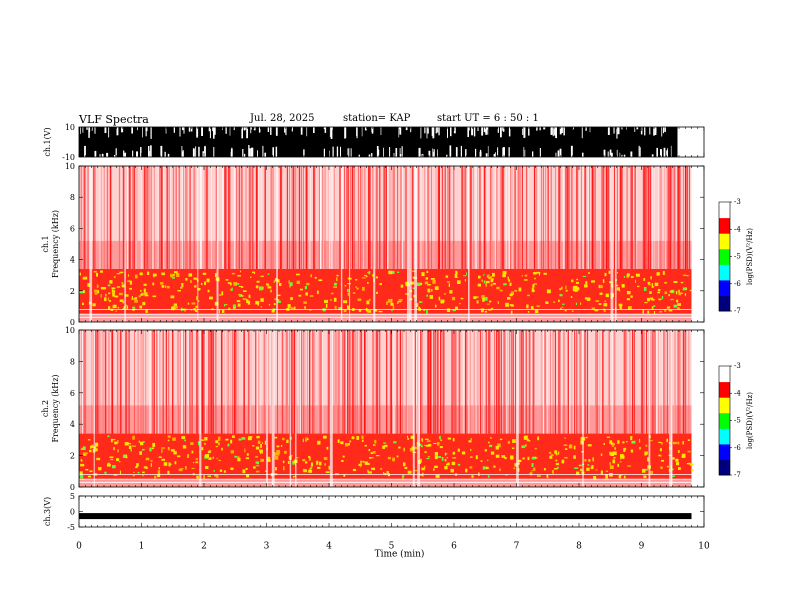 The image size is (792, 612). Describe the element at coordinates (70, 127) in the screenshot. I see `ch1-ytick-label: 10` at that location.